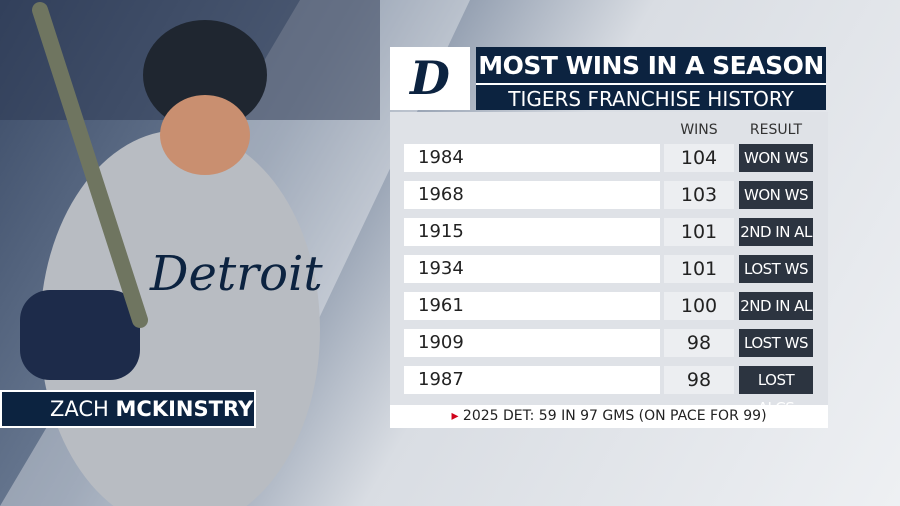 This screenshot has height=506, width=900. Describe the element at coordinates (776, 130) in the screenshot. I see `column-header: RESULT` at that location.